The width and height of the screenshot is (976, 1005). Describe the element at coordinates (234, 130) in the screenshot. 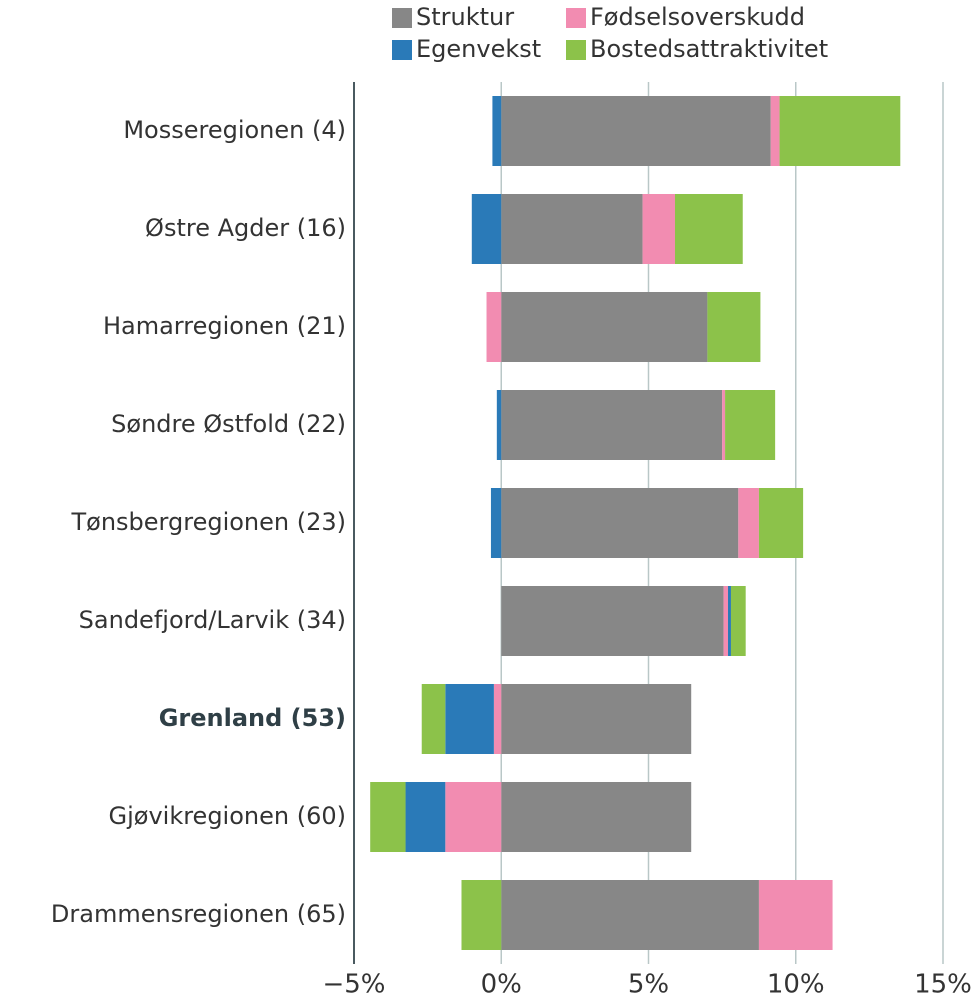

I see `y-tick-label: Mosseregionen (4)` at that location.